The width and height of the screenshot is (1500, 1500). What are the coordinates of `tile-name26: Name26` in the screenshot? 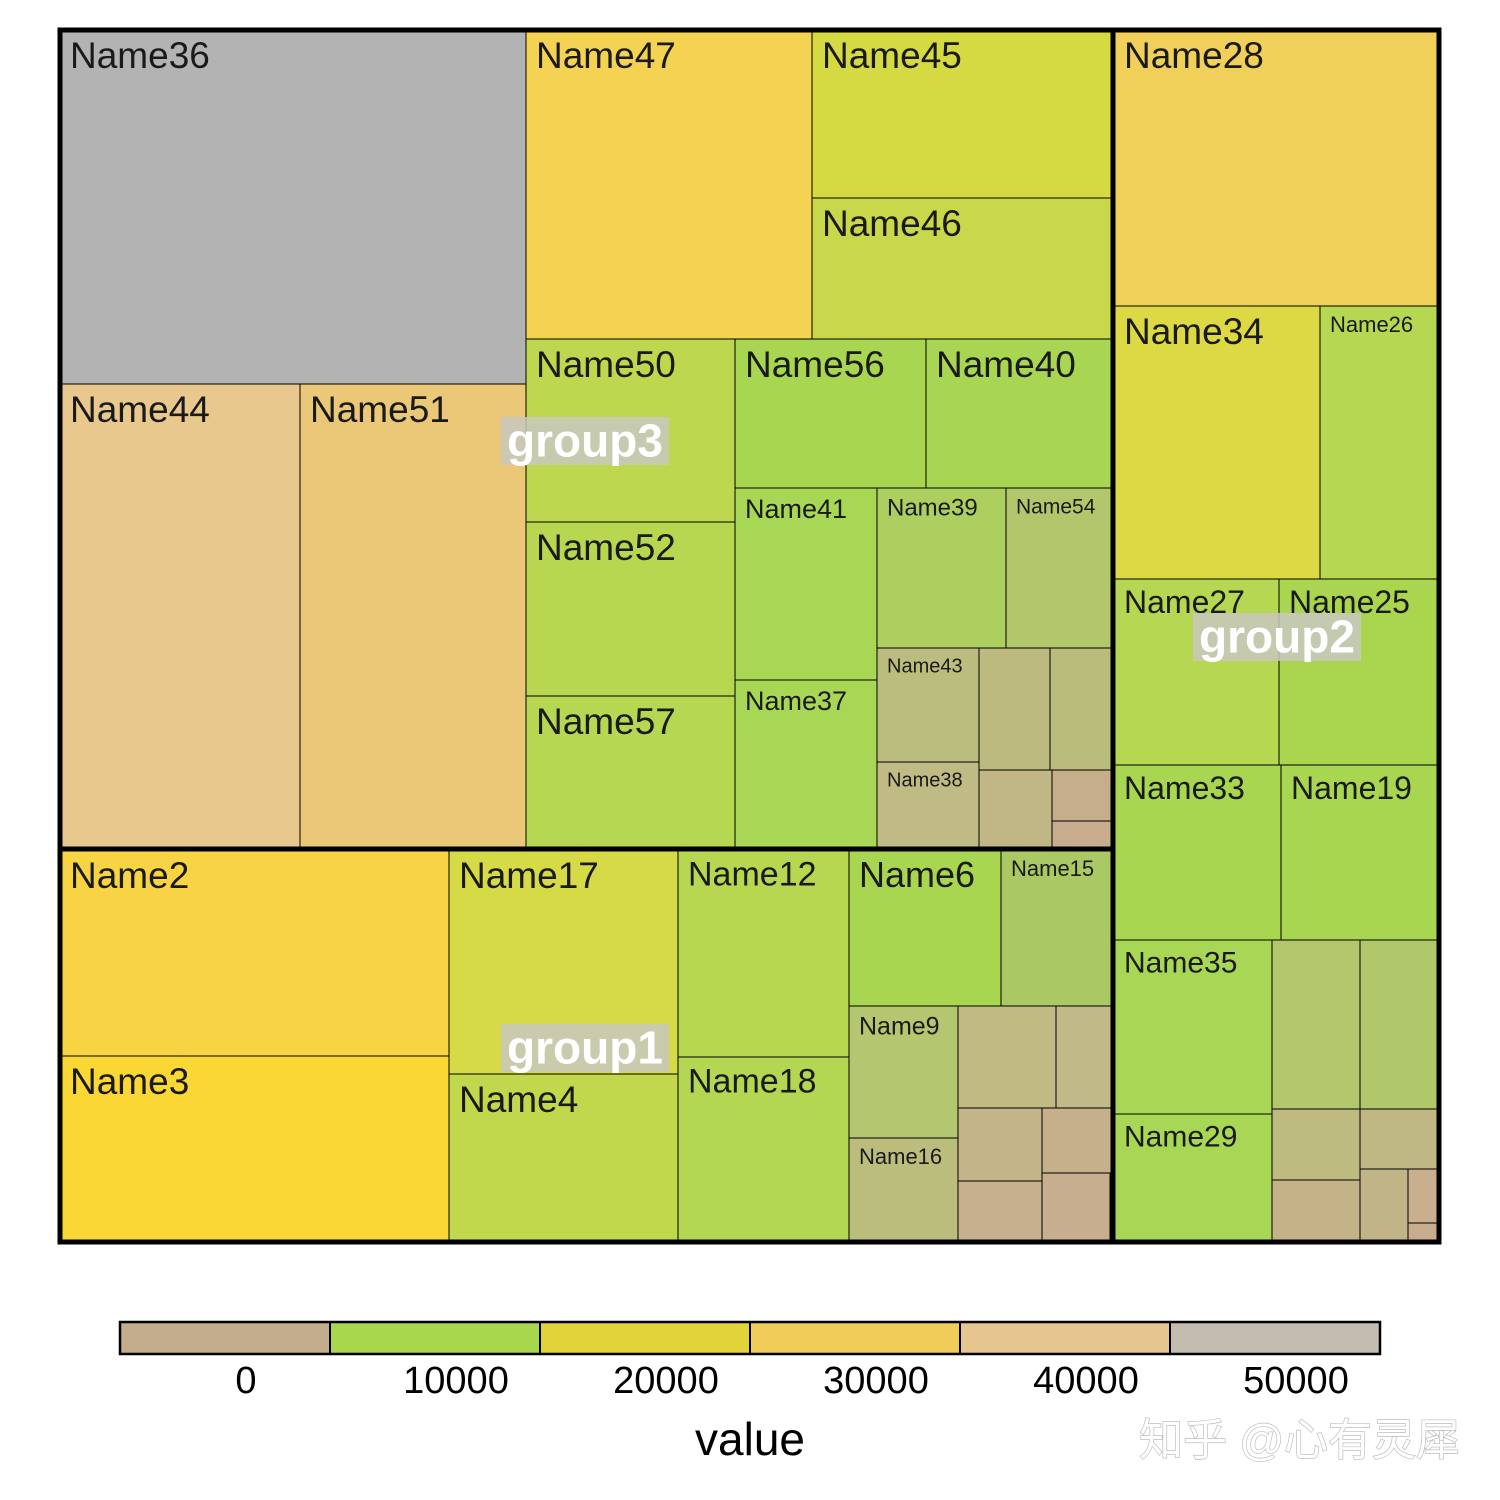 It's located at (1379, 442).